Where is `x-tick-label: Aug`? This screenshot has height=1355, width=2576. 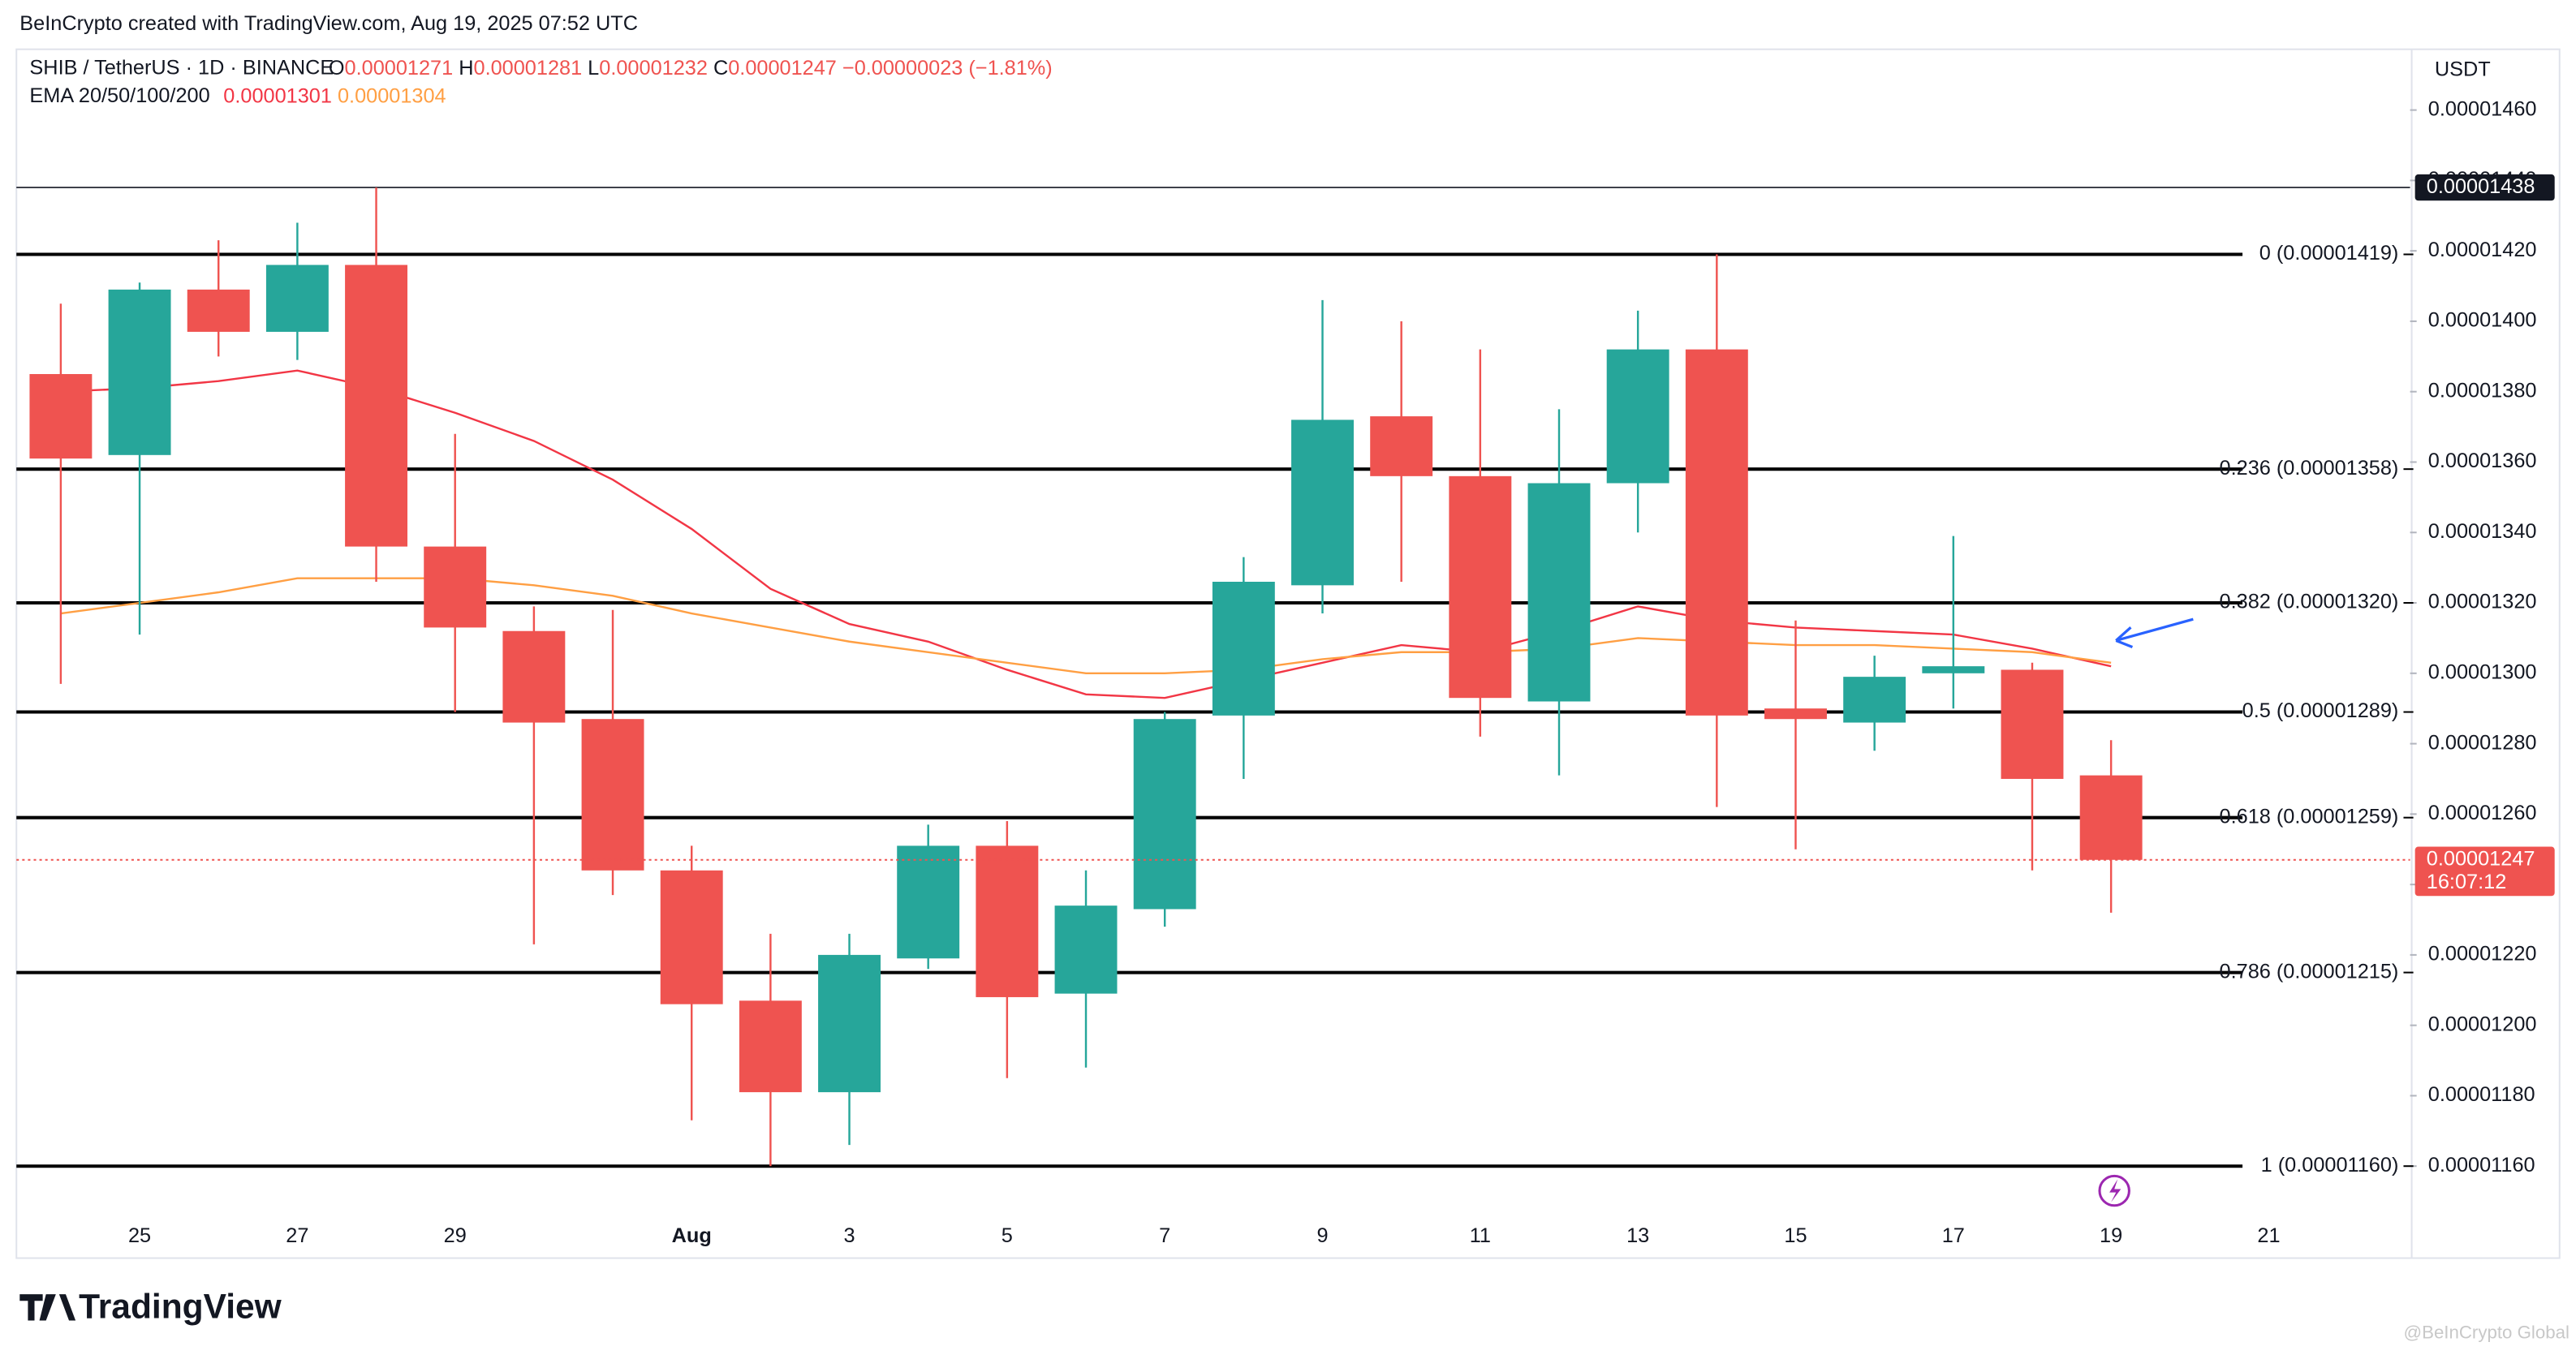 x-tick-label: Aug is located at coordinates (692, 1235).